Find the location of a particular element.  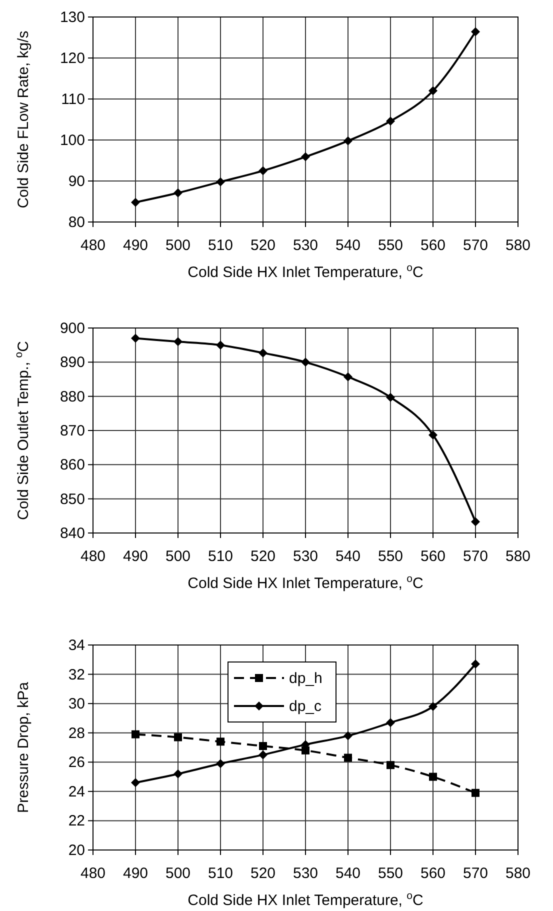

y-tick-label: 24 is located at coordinates (76, 791).